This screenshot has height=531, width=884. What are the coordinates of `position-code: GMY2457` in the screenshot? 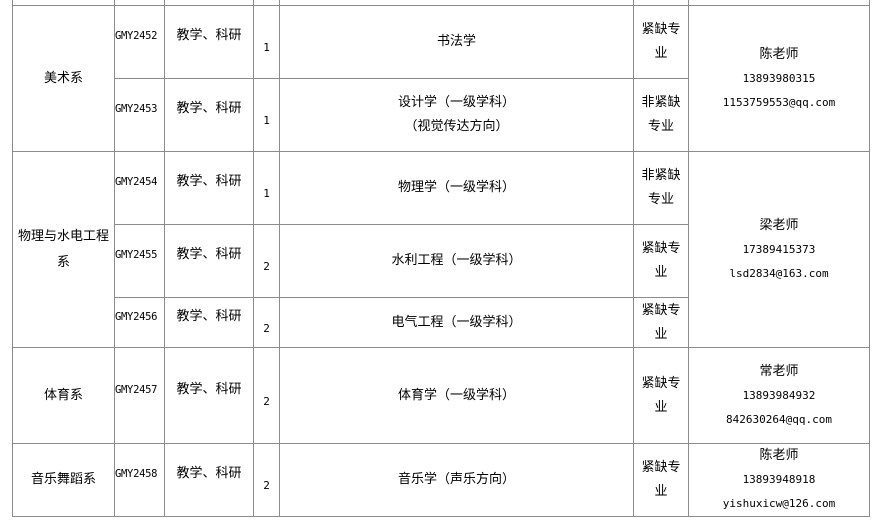 It's located at (136, 389).